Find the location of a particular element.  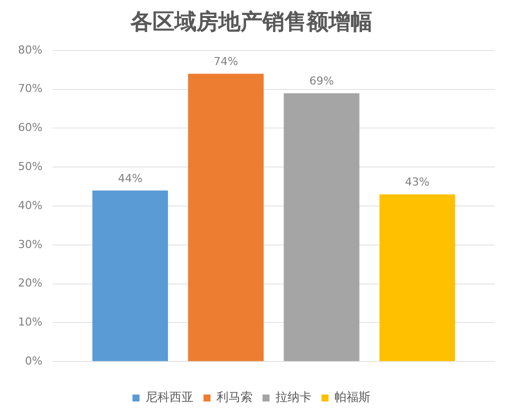

data-label: 43% is located at coordinates (417, 182).